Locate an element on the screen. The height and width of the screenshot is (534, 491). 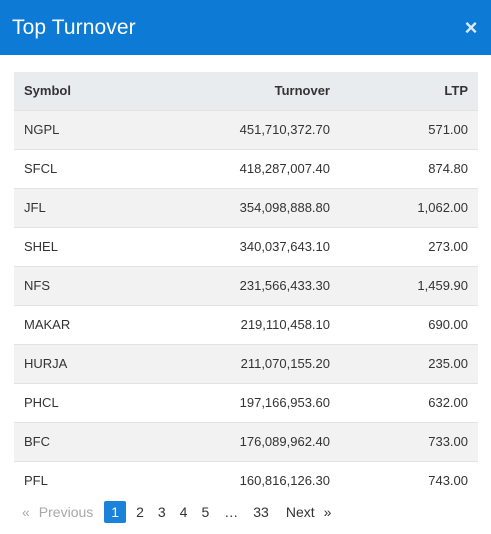
page-button-3: 3 is located at coordinates (161, 512).